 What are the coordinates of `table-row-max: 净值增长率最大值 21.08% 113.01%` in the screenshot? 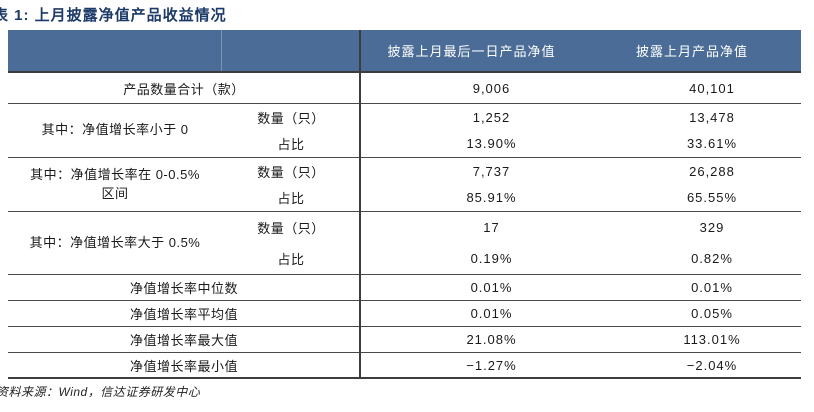 It's located at (404, 340).